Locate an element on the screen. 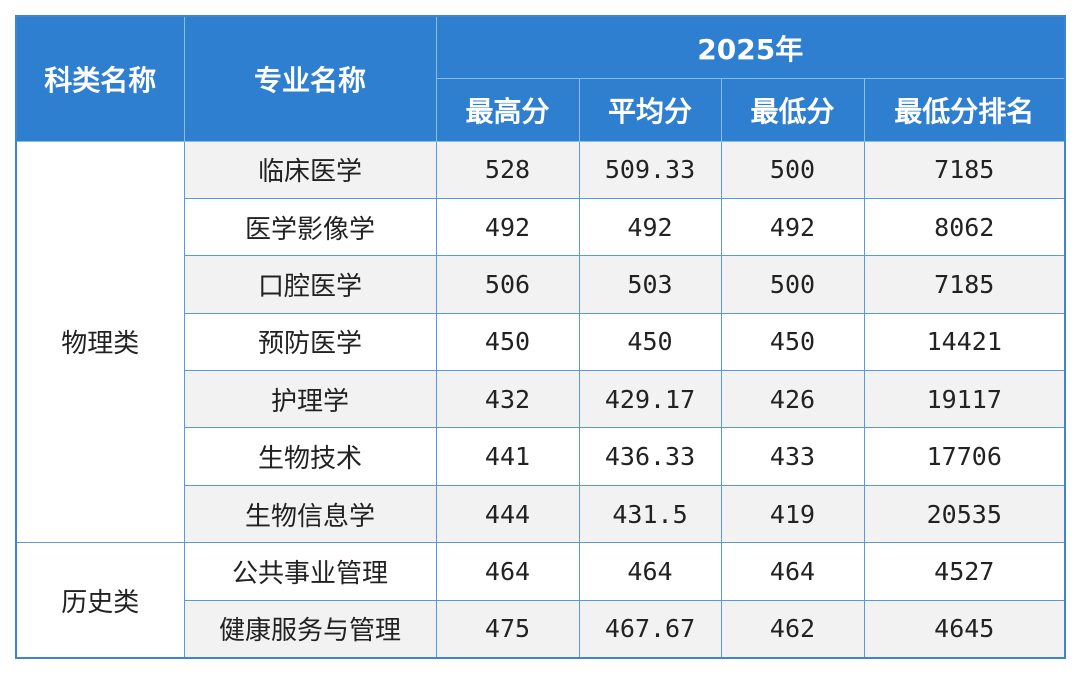 The image size is (1080, 674). score-cell: 462 is located at coordinates (792, 629).